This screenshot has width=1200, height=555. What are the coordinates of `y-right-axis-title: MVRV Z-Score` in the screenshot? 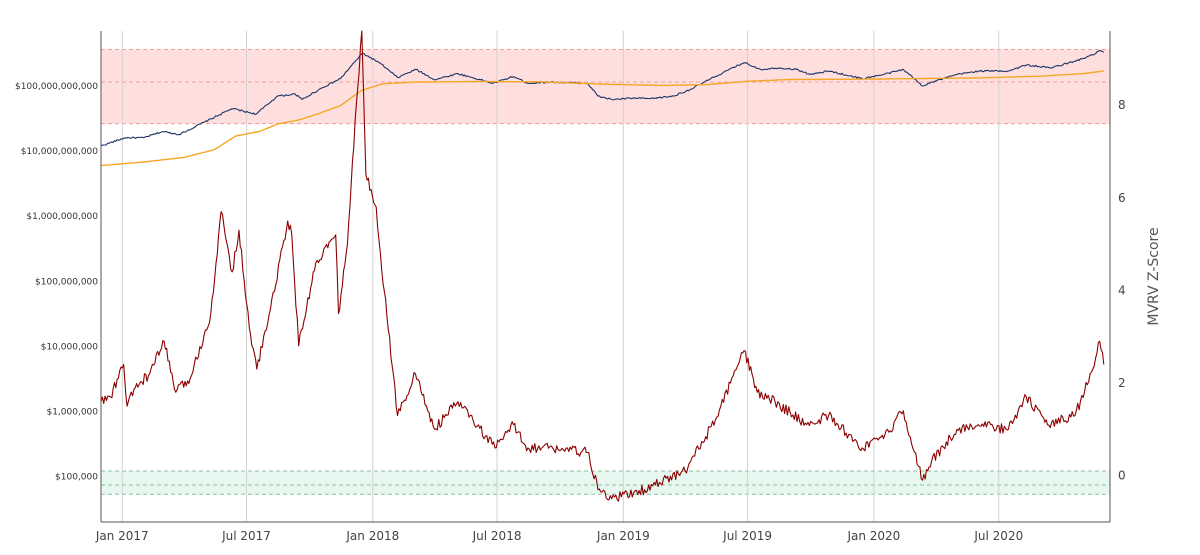 It's located at (1154, 276).